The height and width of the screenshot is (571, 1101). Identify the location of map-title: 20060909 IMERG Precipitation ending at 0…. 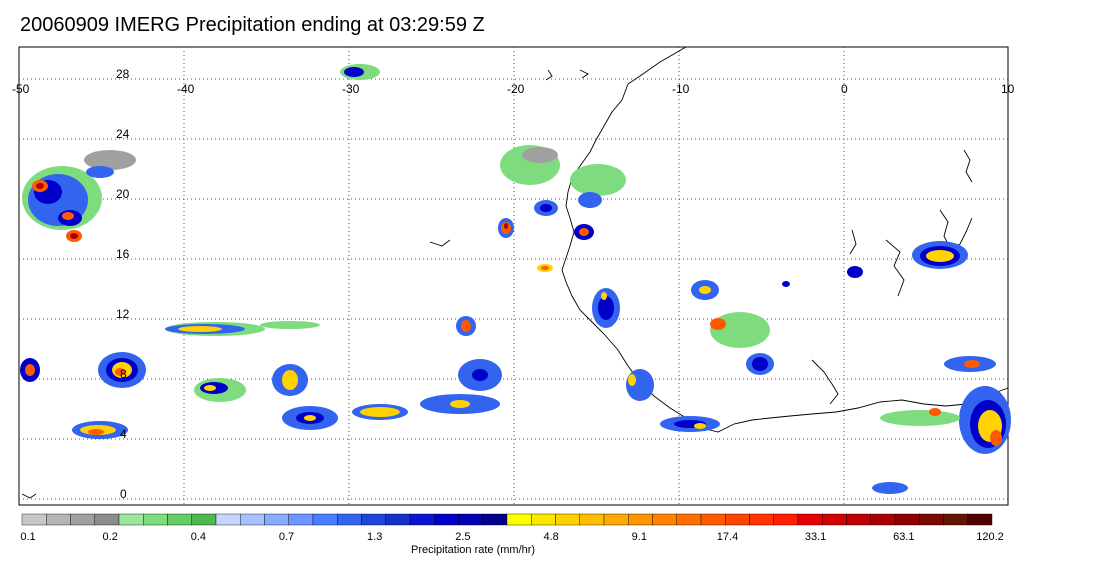
(252, 25).